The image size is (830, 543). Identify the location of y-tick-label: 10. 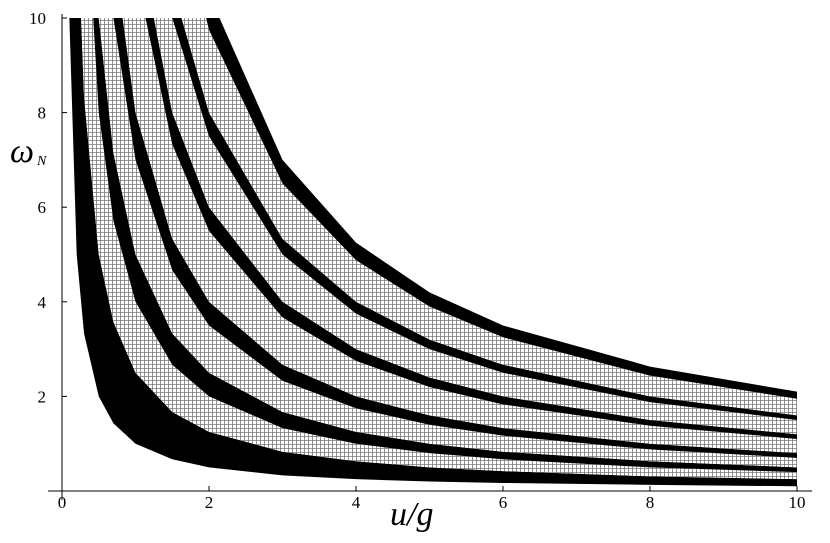
(37, 18).